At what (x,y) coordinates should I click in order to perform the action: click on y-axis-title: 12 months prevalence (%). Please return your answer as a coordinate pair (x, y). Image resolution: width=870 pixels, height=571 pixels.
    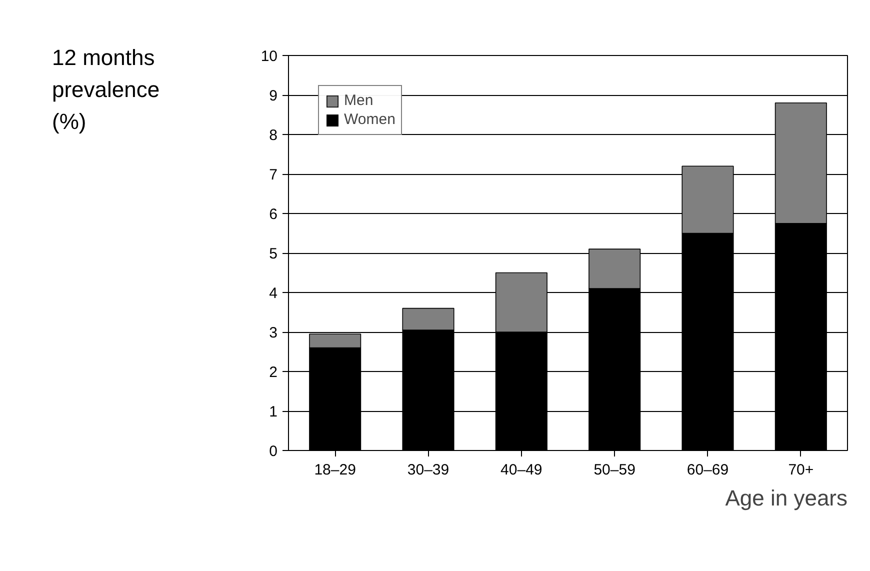
    Looking at the image, I should click on (106, 90).